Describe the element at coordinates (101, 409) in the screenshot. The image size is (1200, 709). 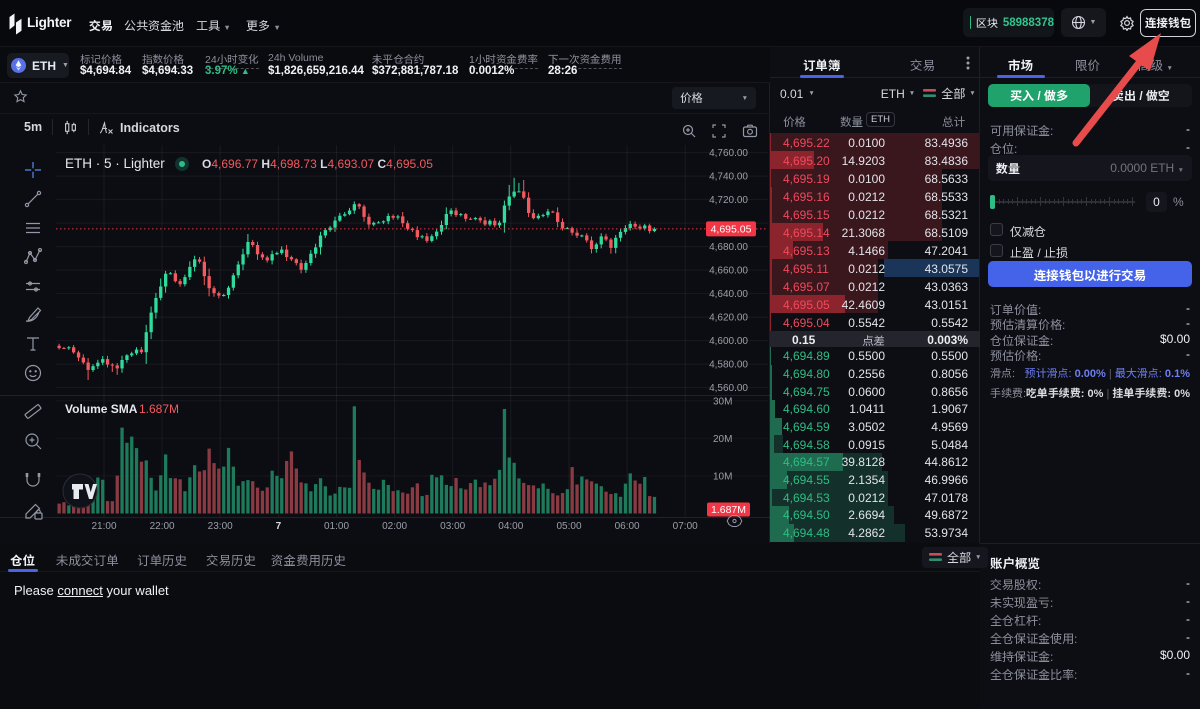
I see `svg-text: Volume SMA` at that location.